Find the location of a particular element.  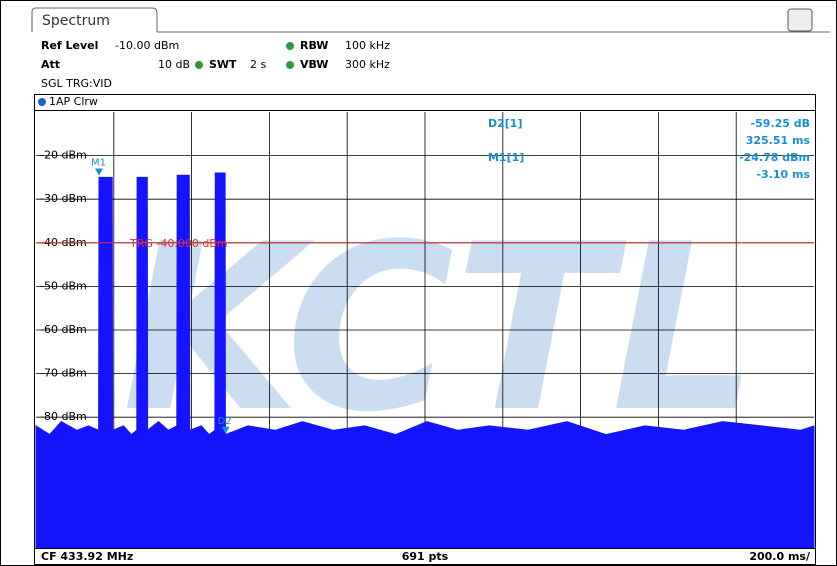

tab-shape is located at coordinates (94, 19).